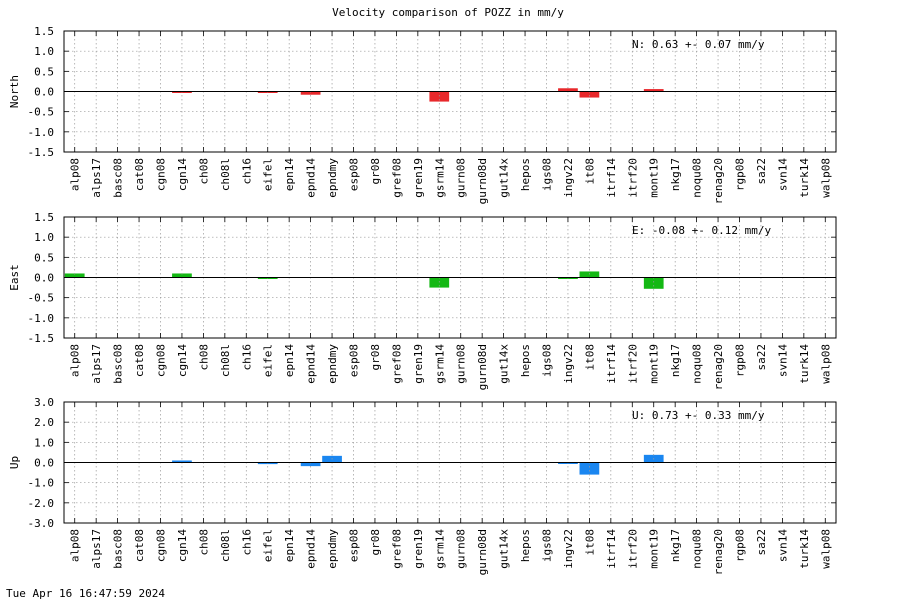 This screenshot has height=600, width=900. I want to click on bar-up-cgn14, so click(182, 461).